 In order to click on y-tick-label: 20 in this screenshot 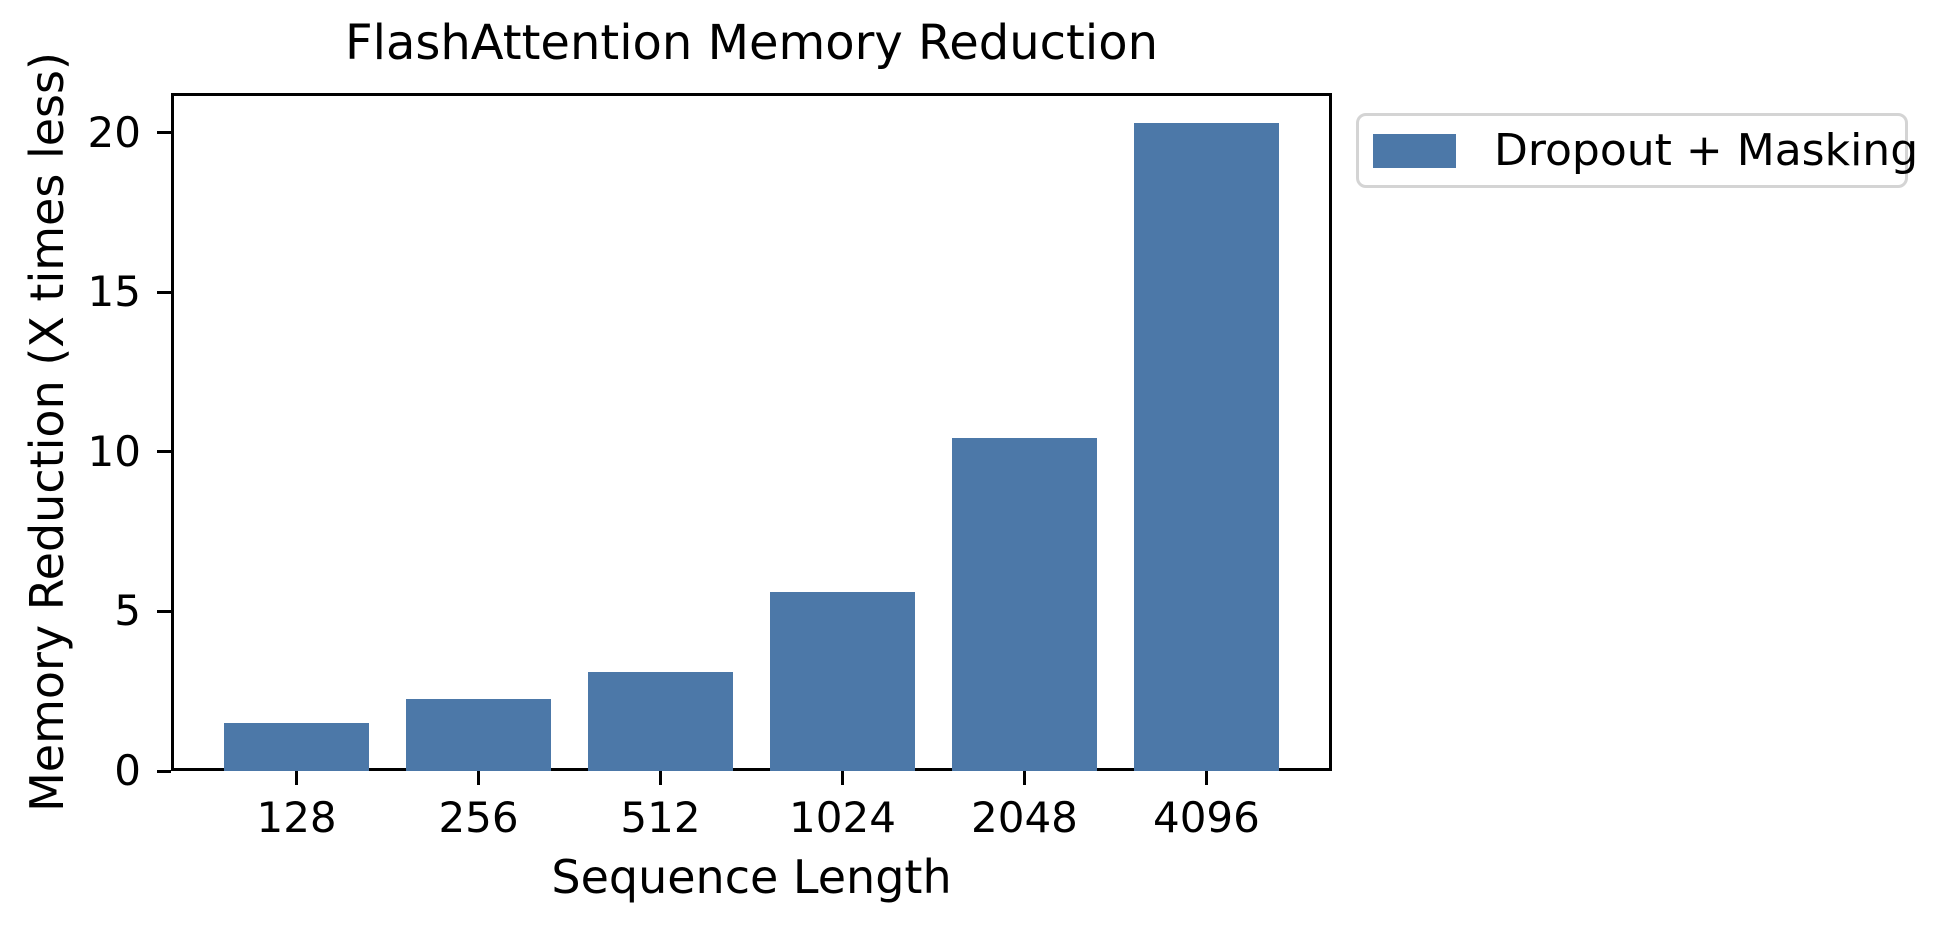, I will do `click(114, 132)`.